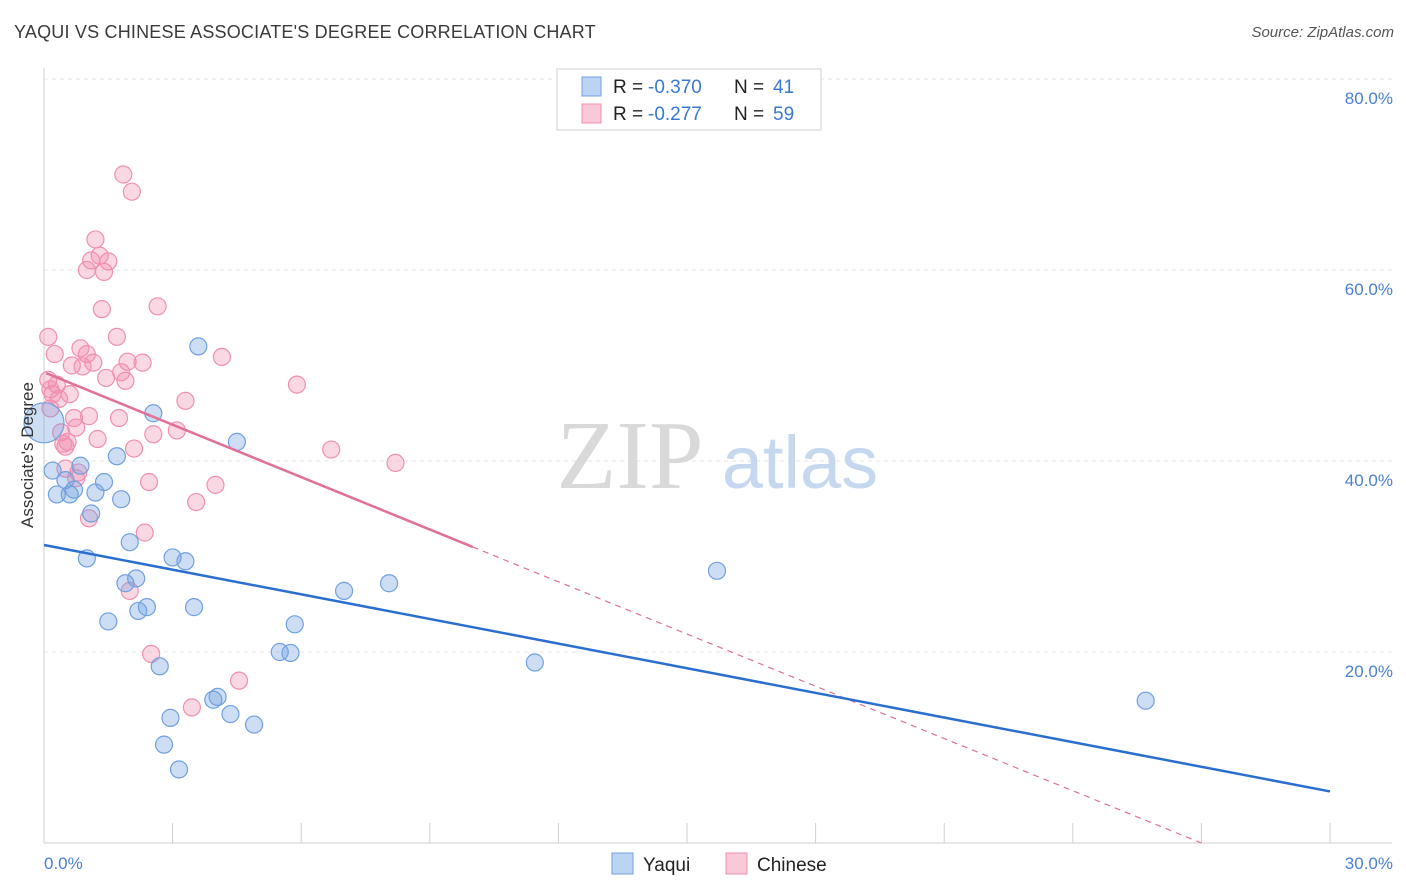 The height and width of the screenshot is (892, 1406). What do you see at coordinates (1369, 671) in the screenshot?
I see `y-tick-label-20: 20.0%` at bounding box center [1369, 671].